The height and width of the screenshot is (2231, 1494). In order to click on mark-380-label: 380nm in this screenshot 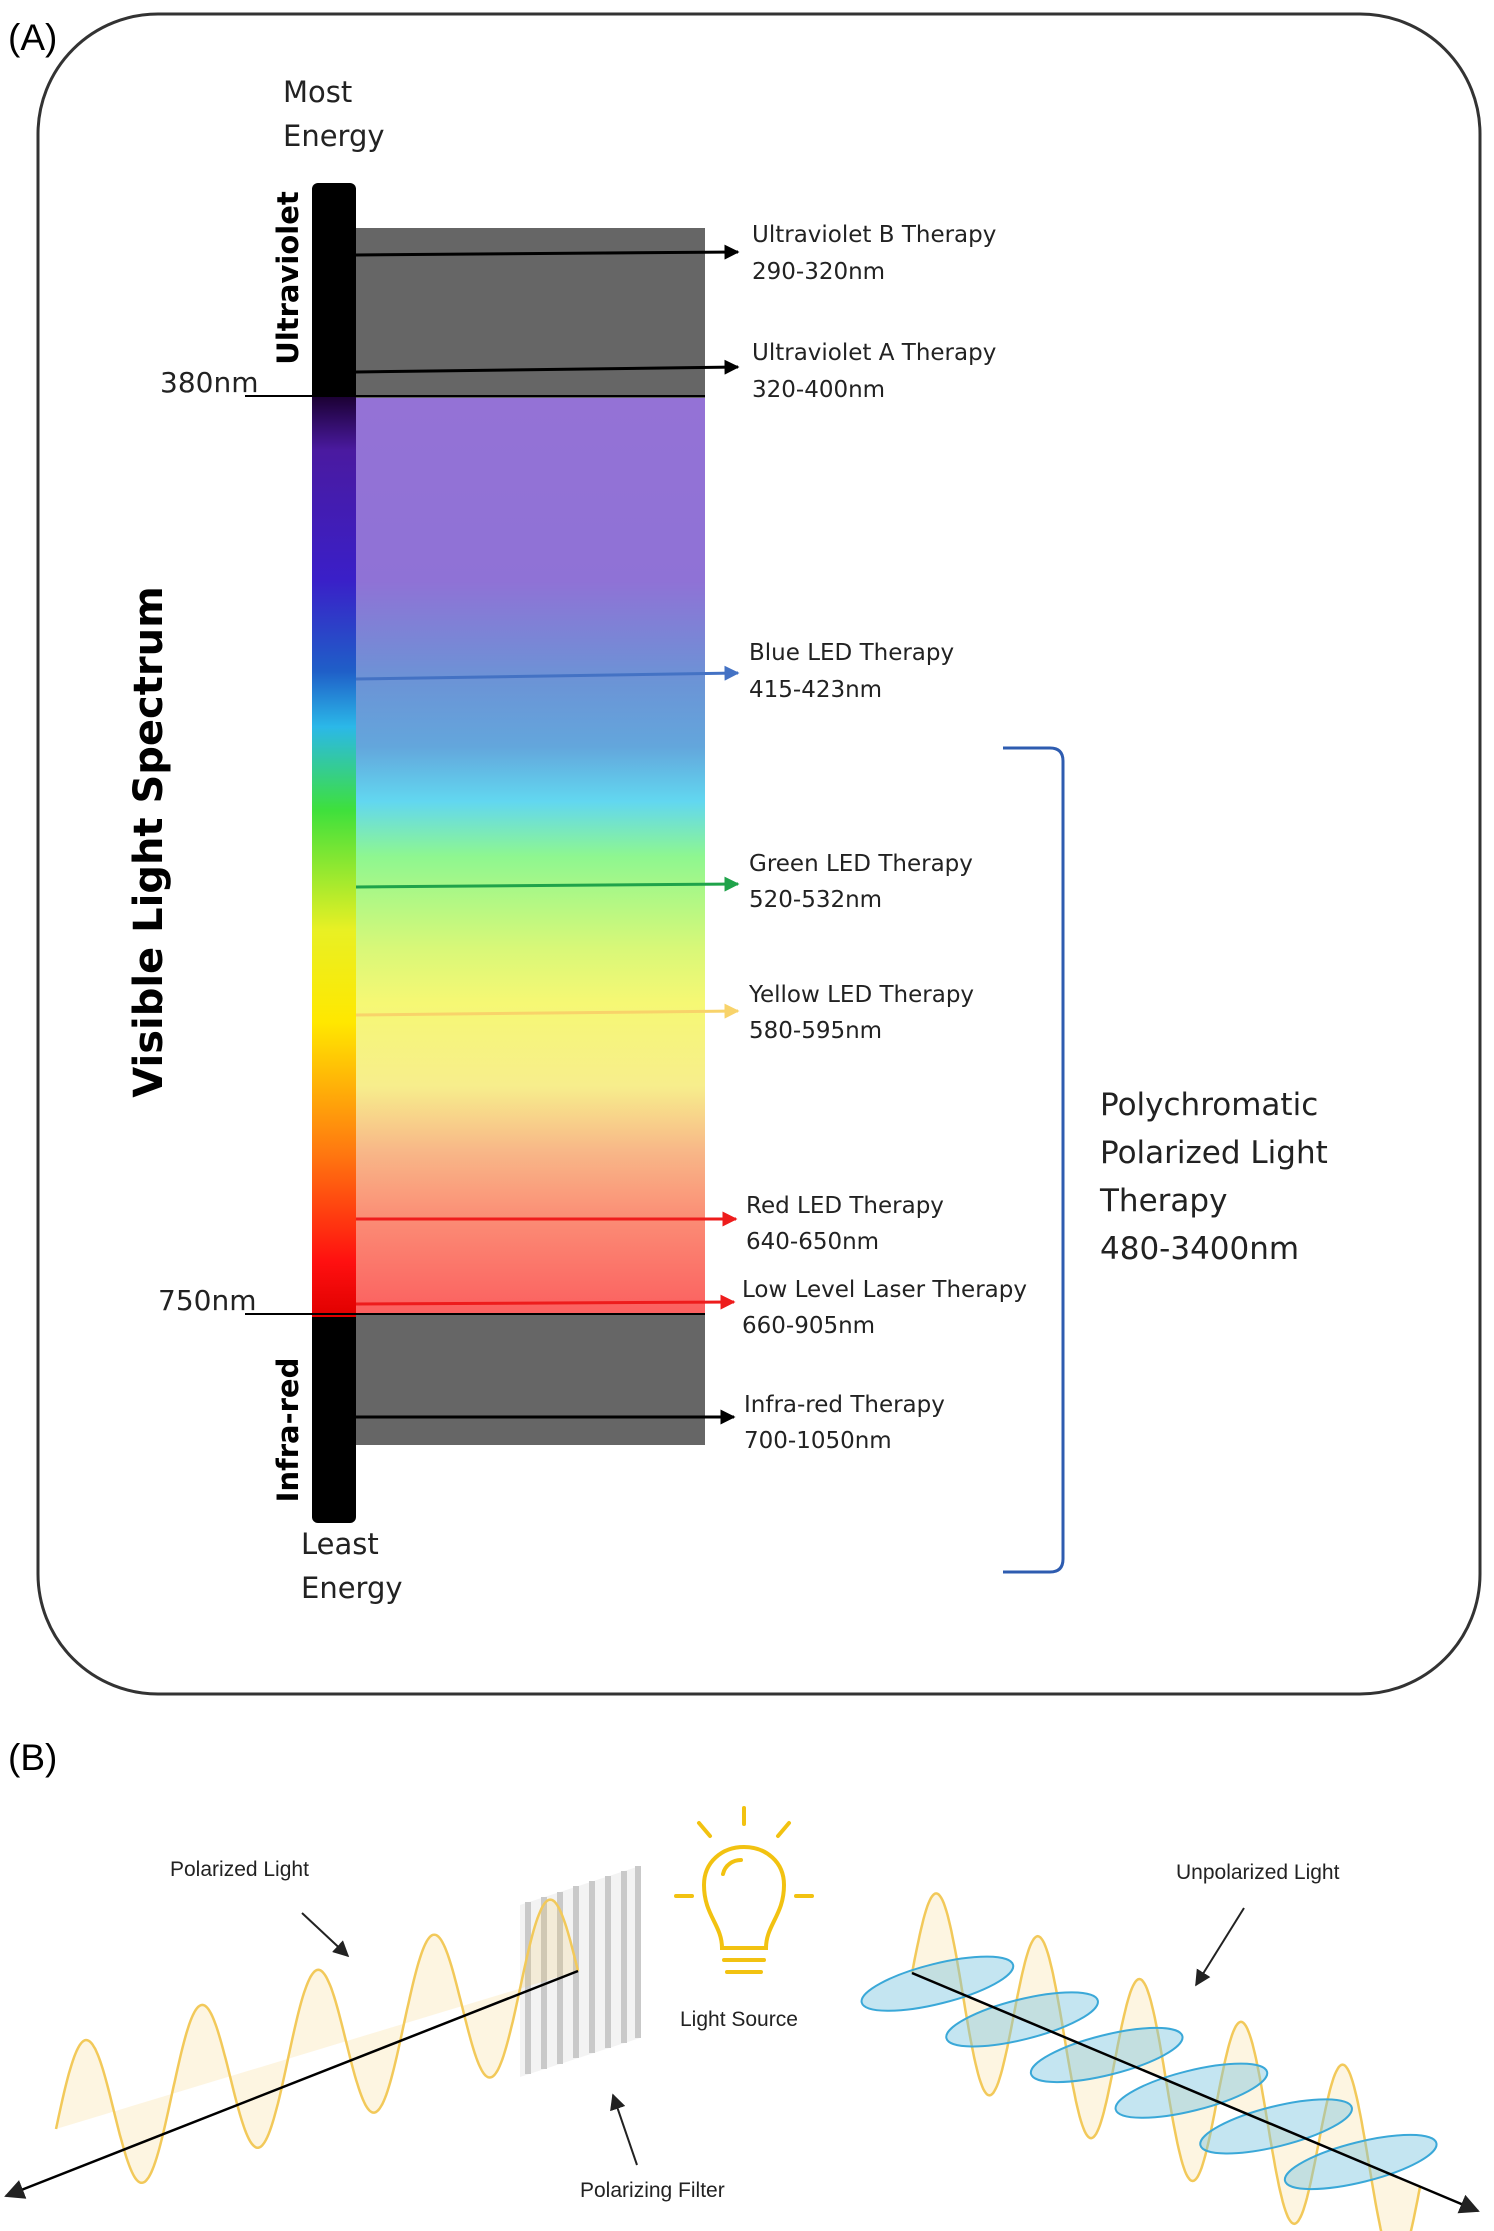, I will do `click(209, 382)`.